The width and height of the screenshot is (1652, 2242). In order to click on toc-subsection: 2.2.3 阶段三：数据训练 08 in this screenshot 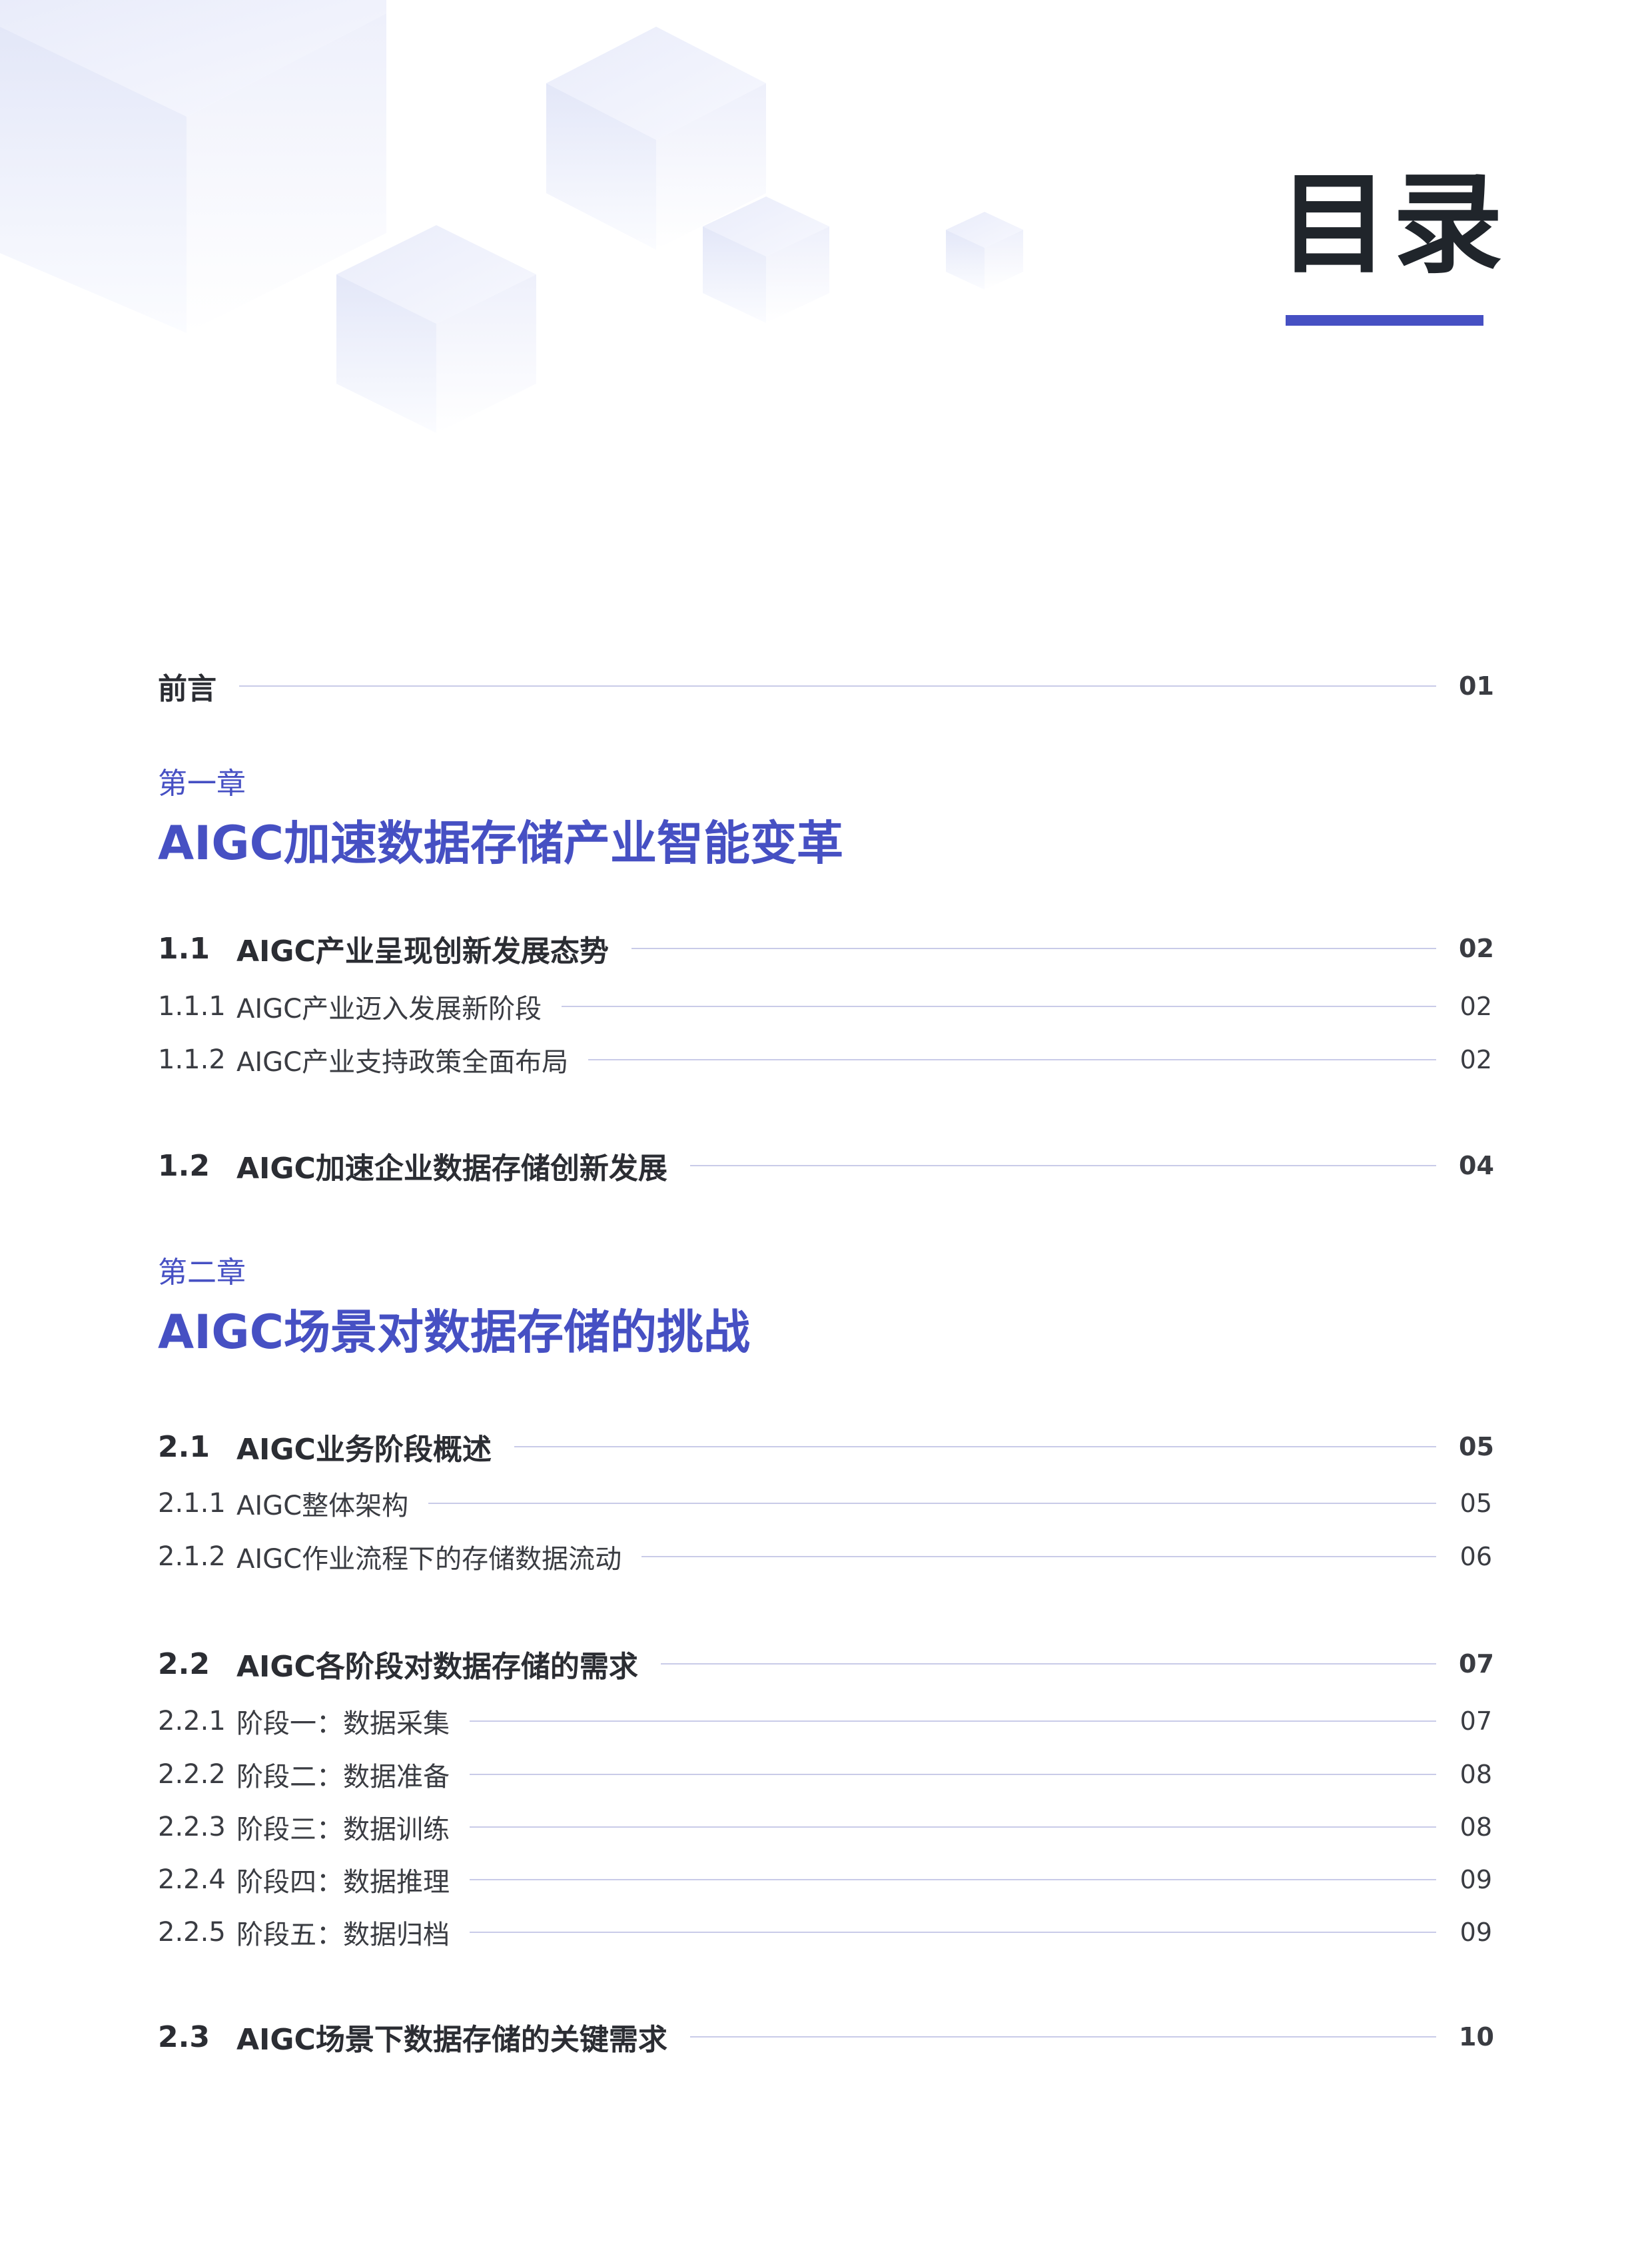, I will do `click(825, 1827)`.